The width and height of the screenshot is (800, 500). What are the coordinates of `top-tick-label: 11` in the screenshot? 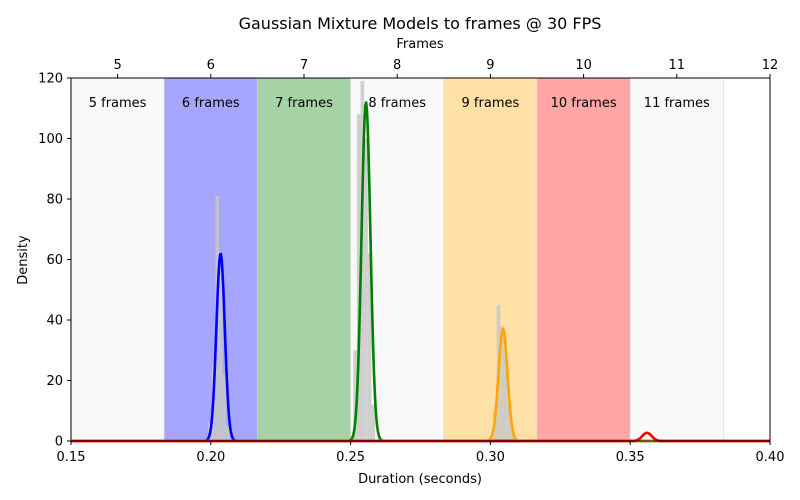 It's located at (677, 65).